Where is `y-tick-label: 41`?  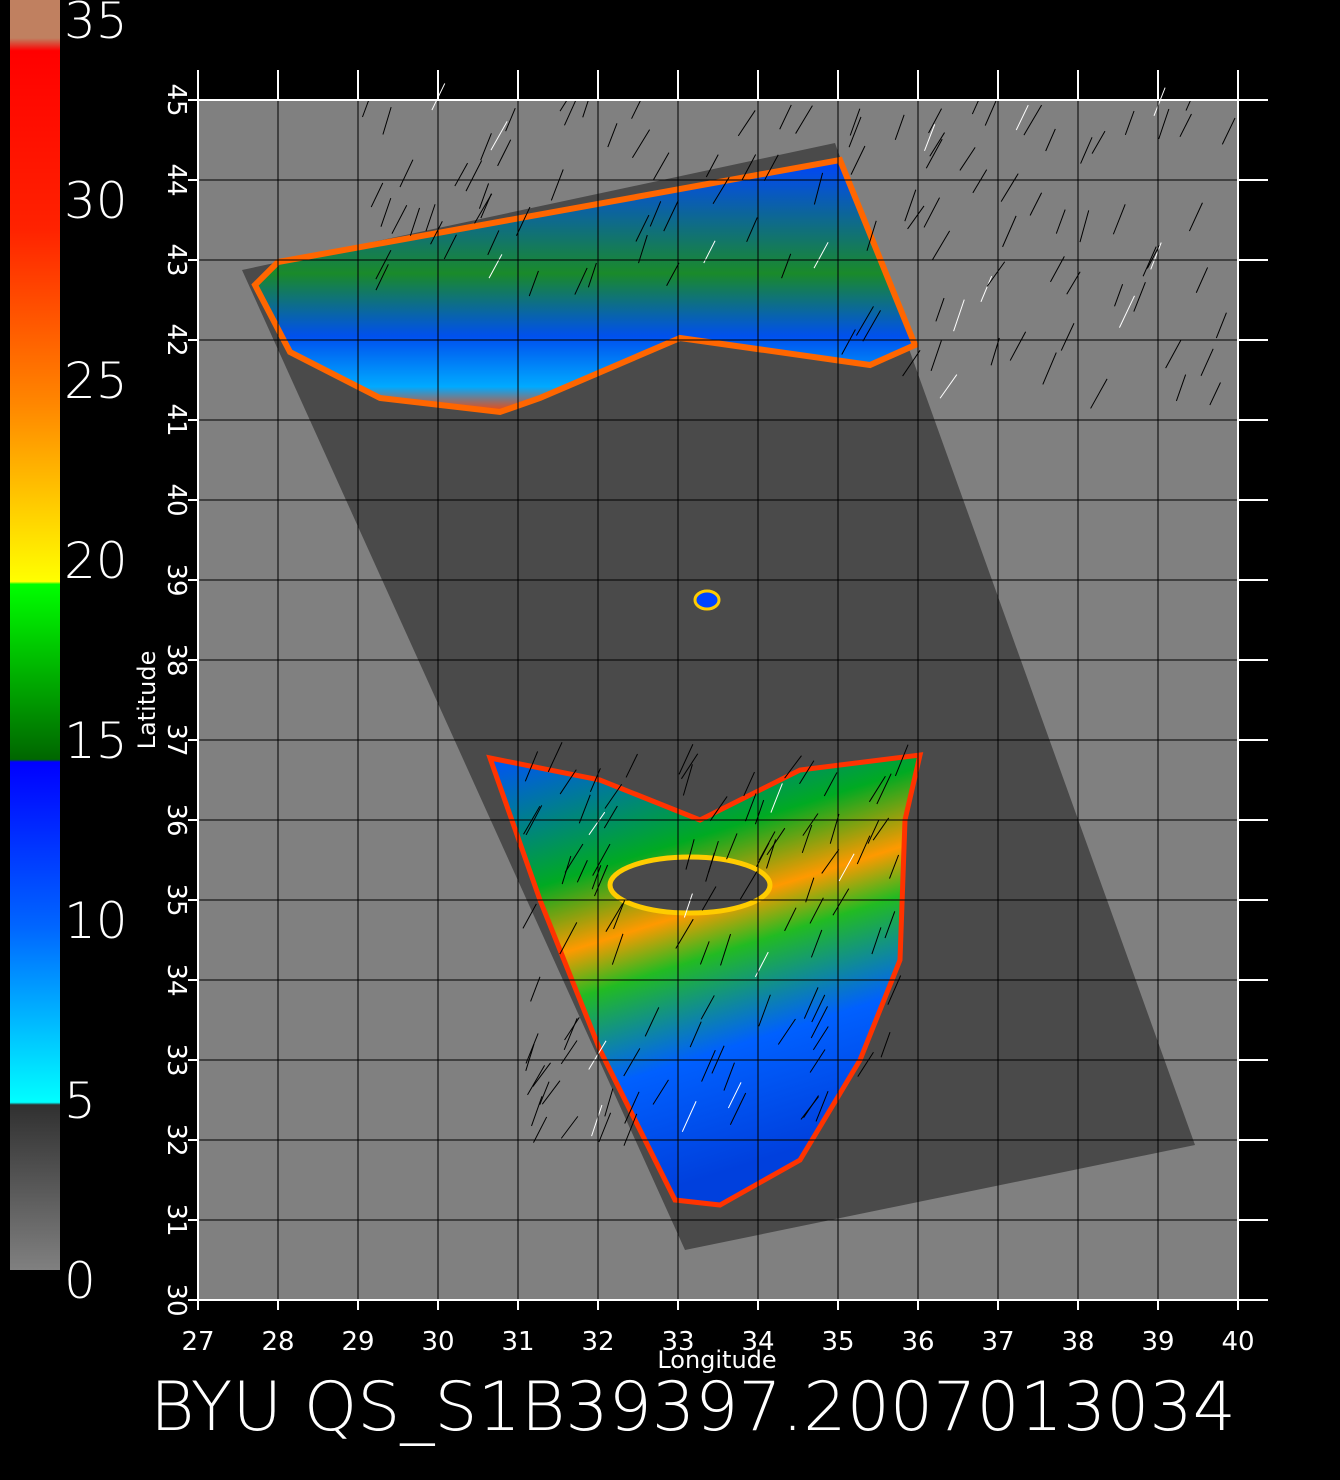
y-tick-label: 41 is located at coordinates (176, 419).